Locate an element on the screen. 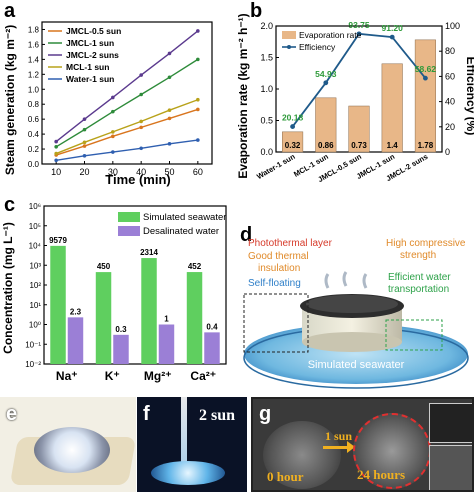 This screenshot has height=492, width=474. y-tick-label: 10⁶ is located at coordinates (35, 206).